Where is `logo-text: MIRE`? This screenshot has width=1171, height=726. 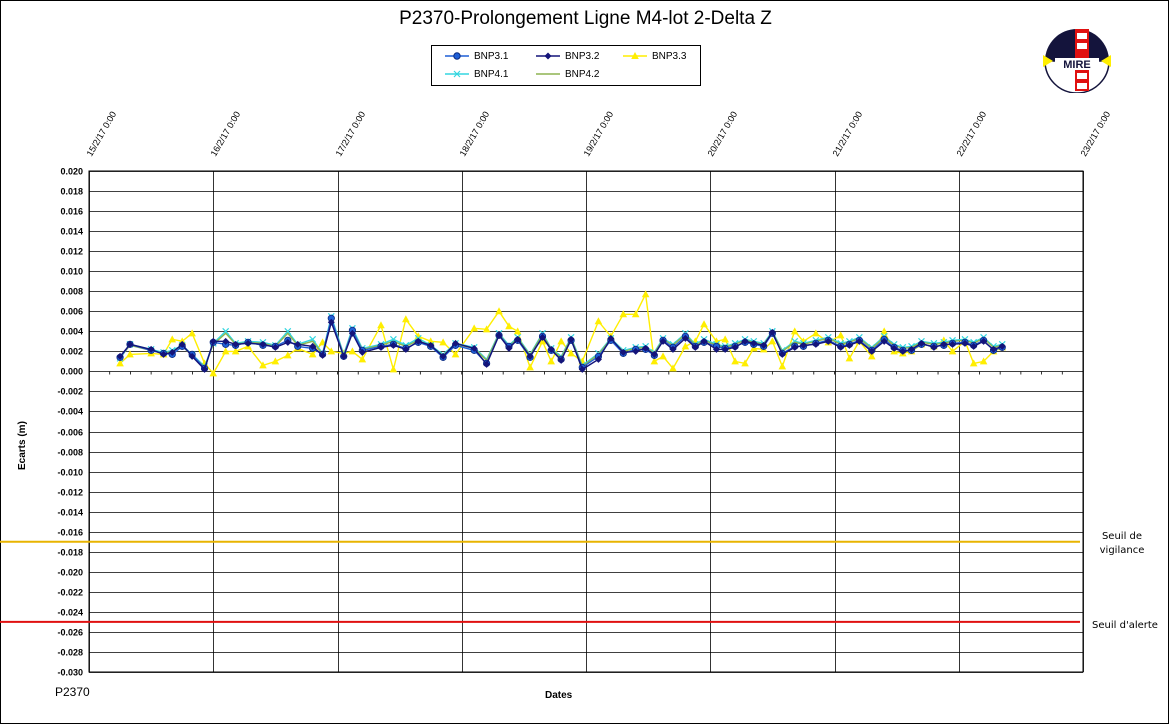
logo-text: MIRE is located at coordinates (1077, 65).